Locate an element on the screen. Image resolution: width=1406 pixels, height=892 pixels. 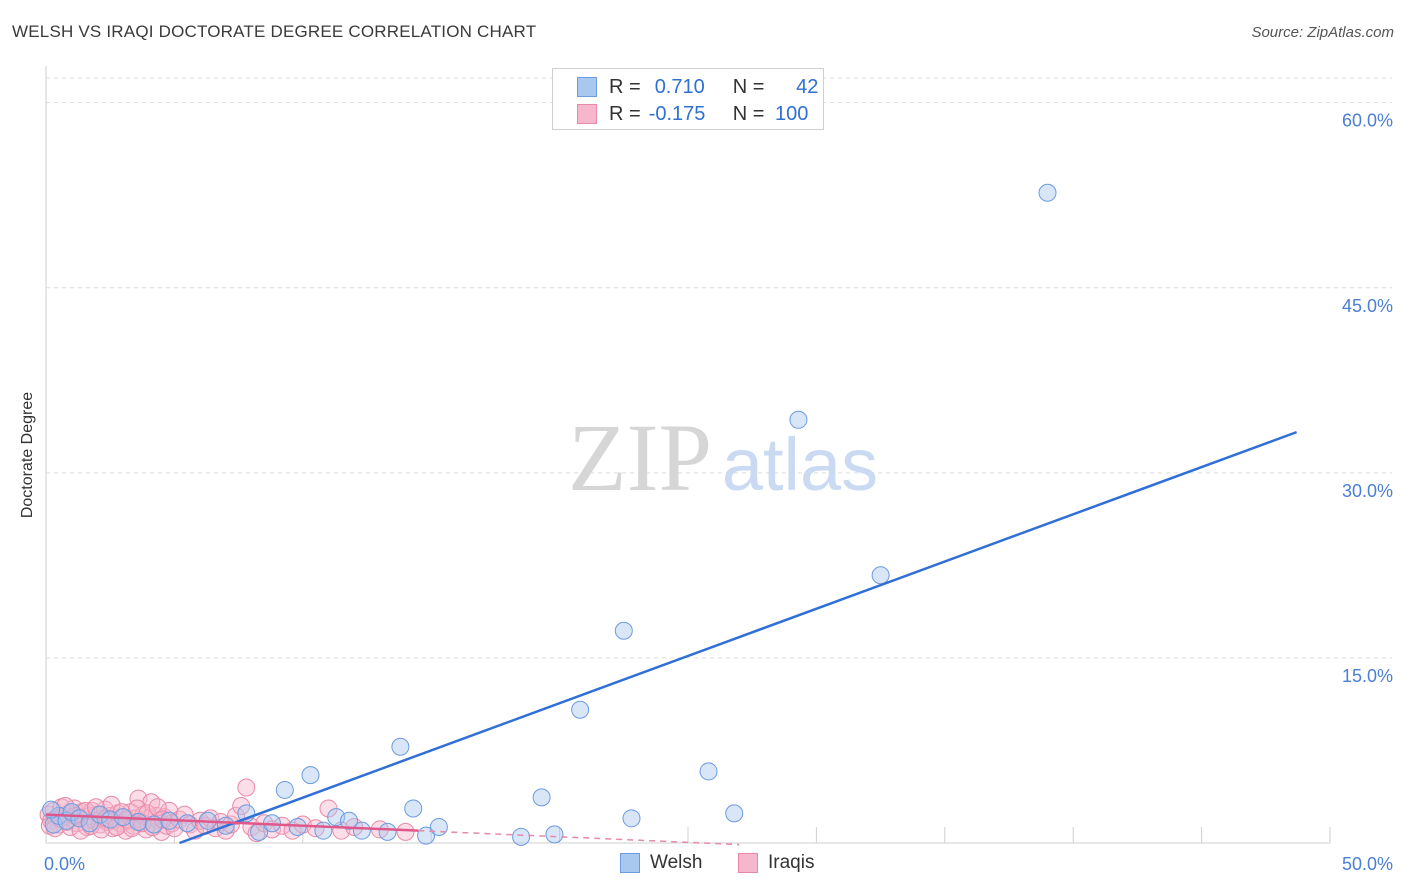
legend-item-welsh: Welsh is located at coordinates (661, 863).